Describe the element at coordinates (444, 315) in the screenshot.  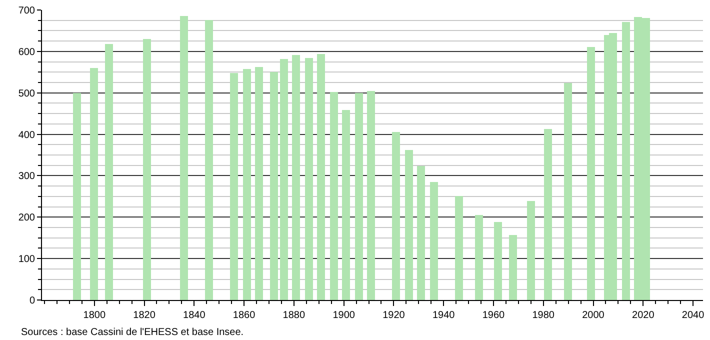
I see `x-tick-label: 1940` at that location.